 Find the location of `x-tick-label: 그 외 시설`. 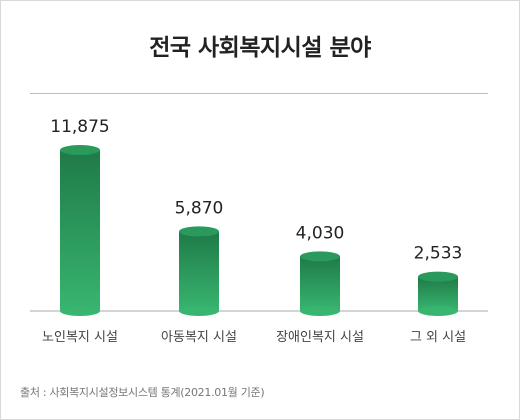

x-tick-label: 그 외 시설 is located at coordinates (438, 337).